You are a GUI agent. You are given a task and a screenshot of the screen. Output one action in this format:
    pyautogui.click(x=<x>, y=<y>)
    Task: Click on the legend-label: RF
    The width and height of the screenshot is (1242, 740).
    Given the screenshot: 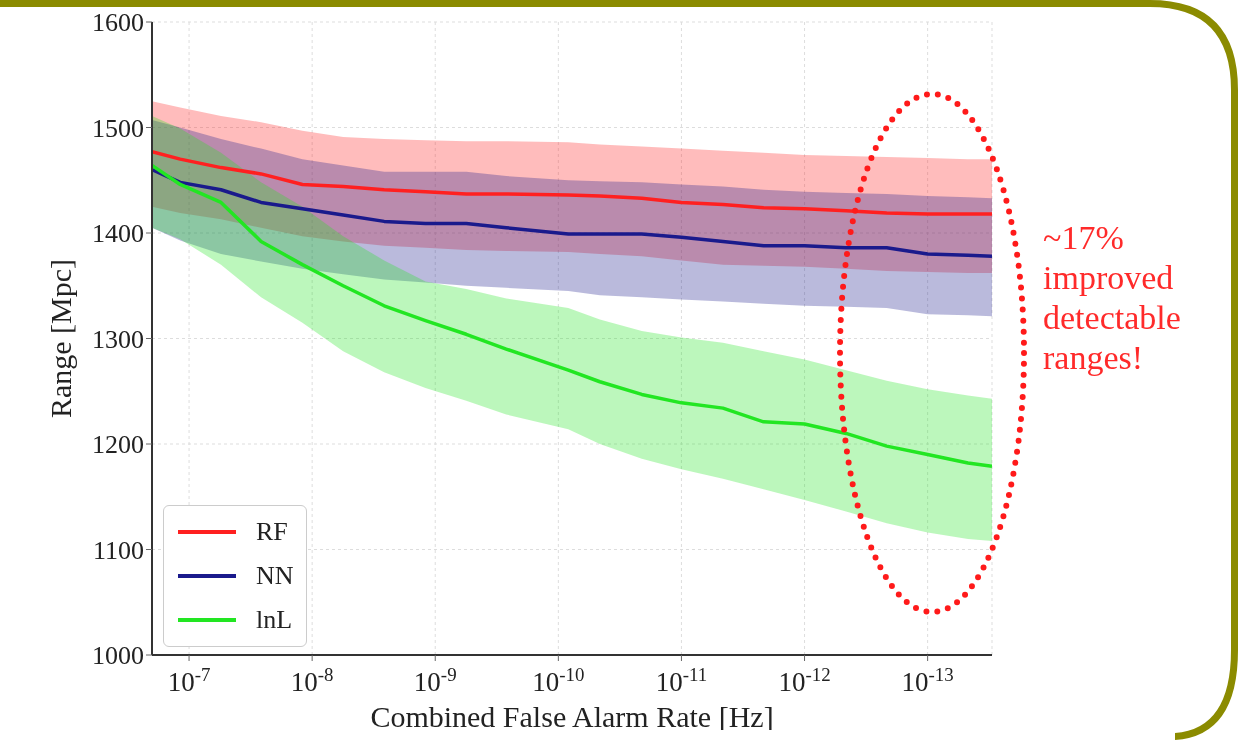 What is the action you would take?
    pyautogui.click(x=272, y=532)
    